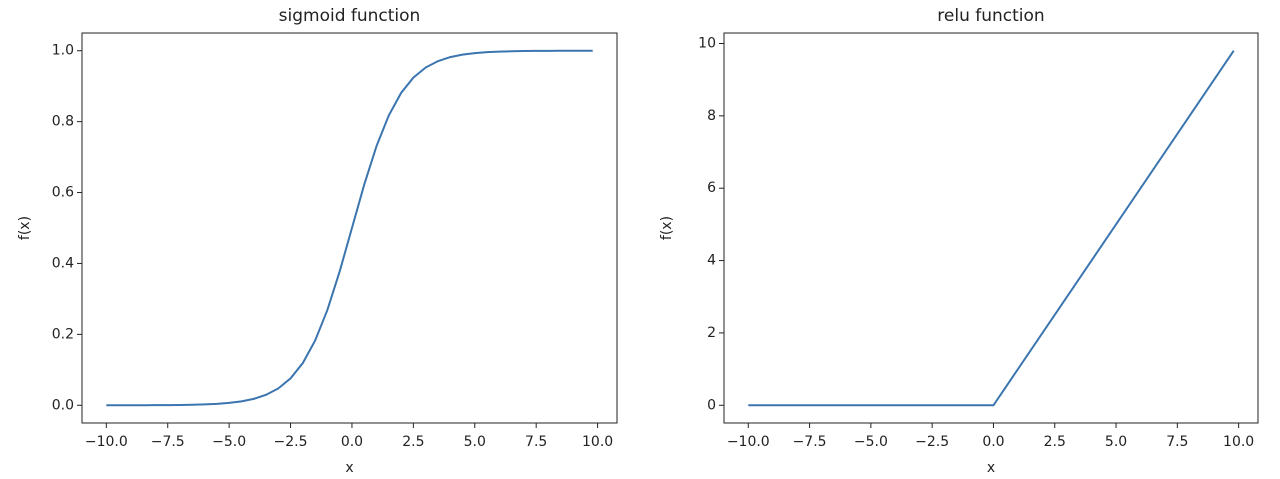 This screenshot has width=1280, height=479. What do you see at coordinates (707, 43) in the screenshot?
I see `y-tick-label: 10` at bounding box center [707, 43].